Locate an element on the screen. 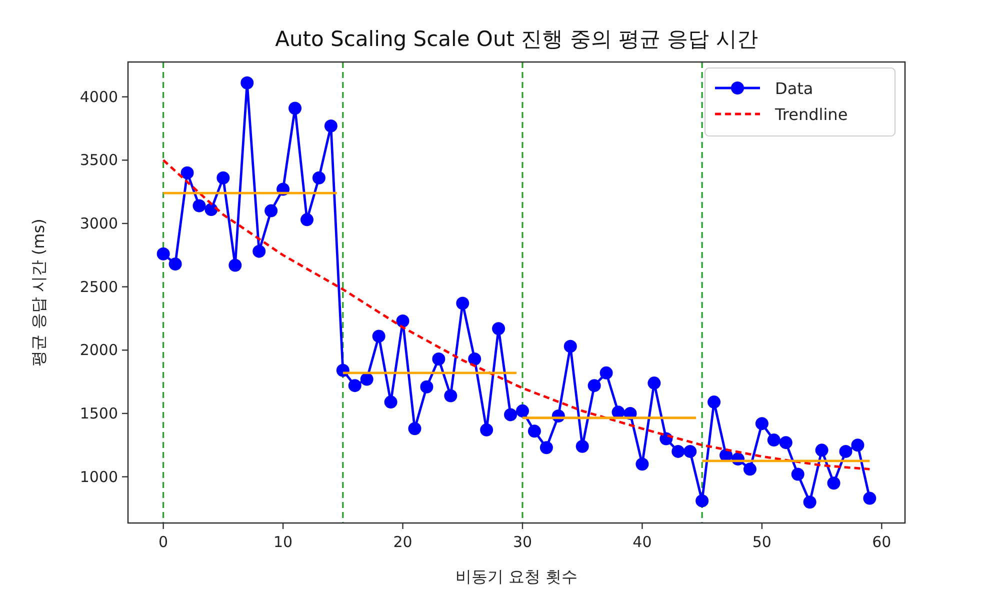  y-axis-title: 평균 응답 시간 (ms) is located at coordinates (38, 292).